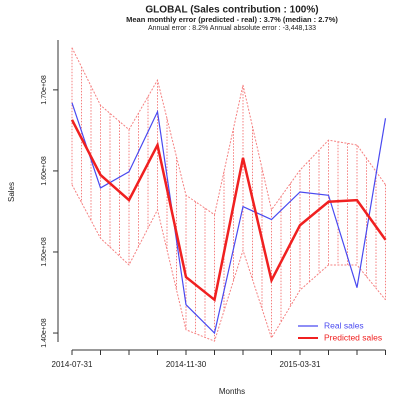 The image size is (401, 403). I want to click on chart-title: GLOBAL (Sales contribution : 100%), so click(231, 10).